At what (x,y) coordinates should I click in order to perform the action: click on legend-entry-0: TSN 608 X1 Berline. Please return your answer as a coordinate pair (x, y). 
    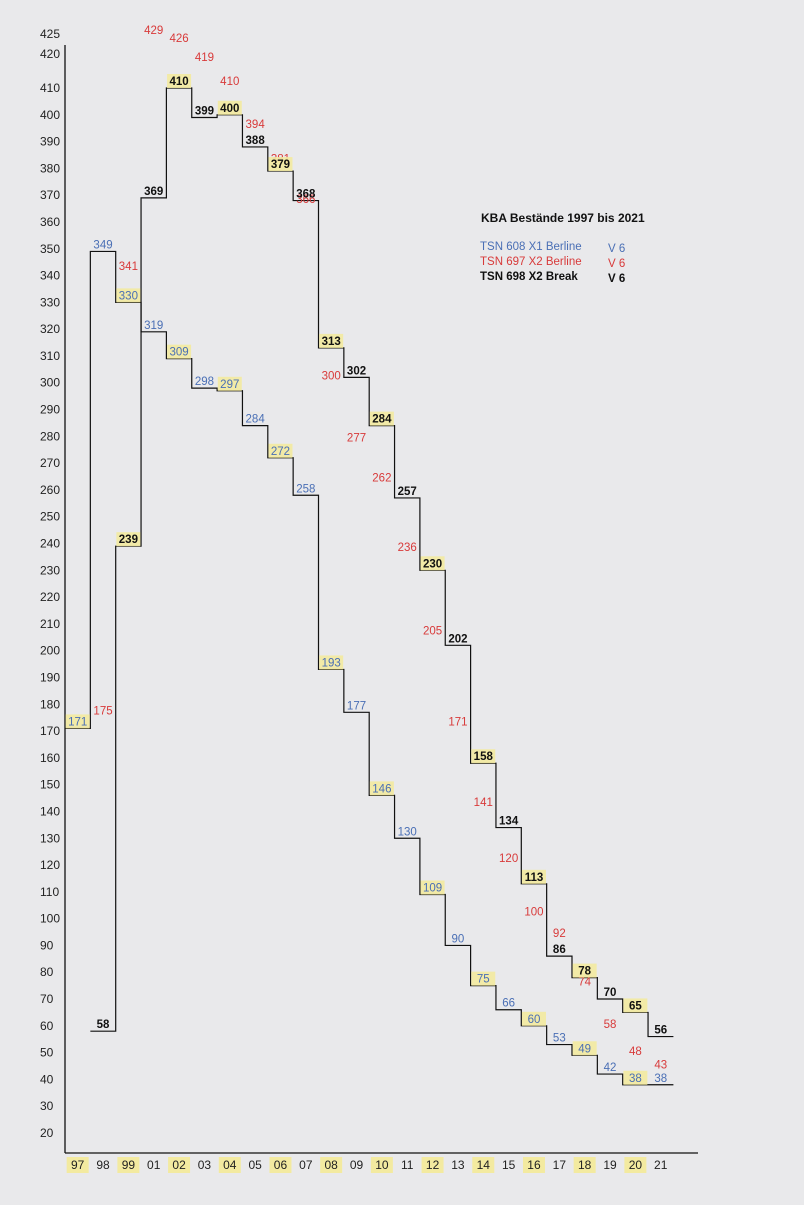
    Looking at the image, I should click on (531, 247).